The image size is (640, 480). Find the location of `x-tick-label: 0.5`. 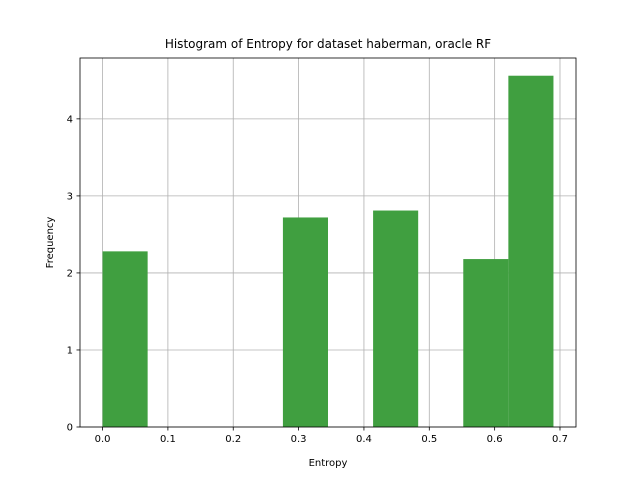

x-tick-label: 0.5 is located at coordinates (429, 439).